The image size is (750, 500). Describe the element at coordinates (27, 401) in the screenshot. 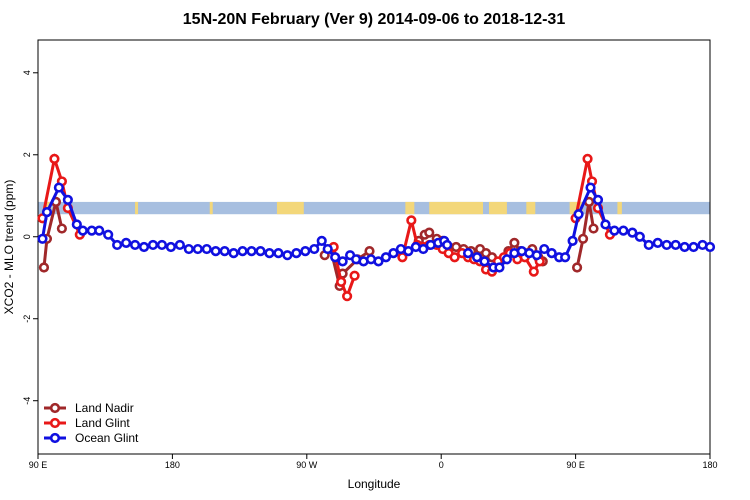

I see `y-tick-label: -4` at that location.